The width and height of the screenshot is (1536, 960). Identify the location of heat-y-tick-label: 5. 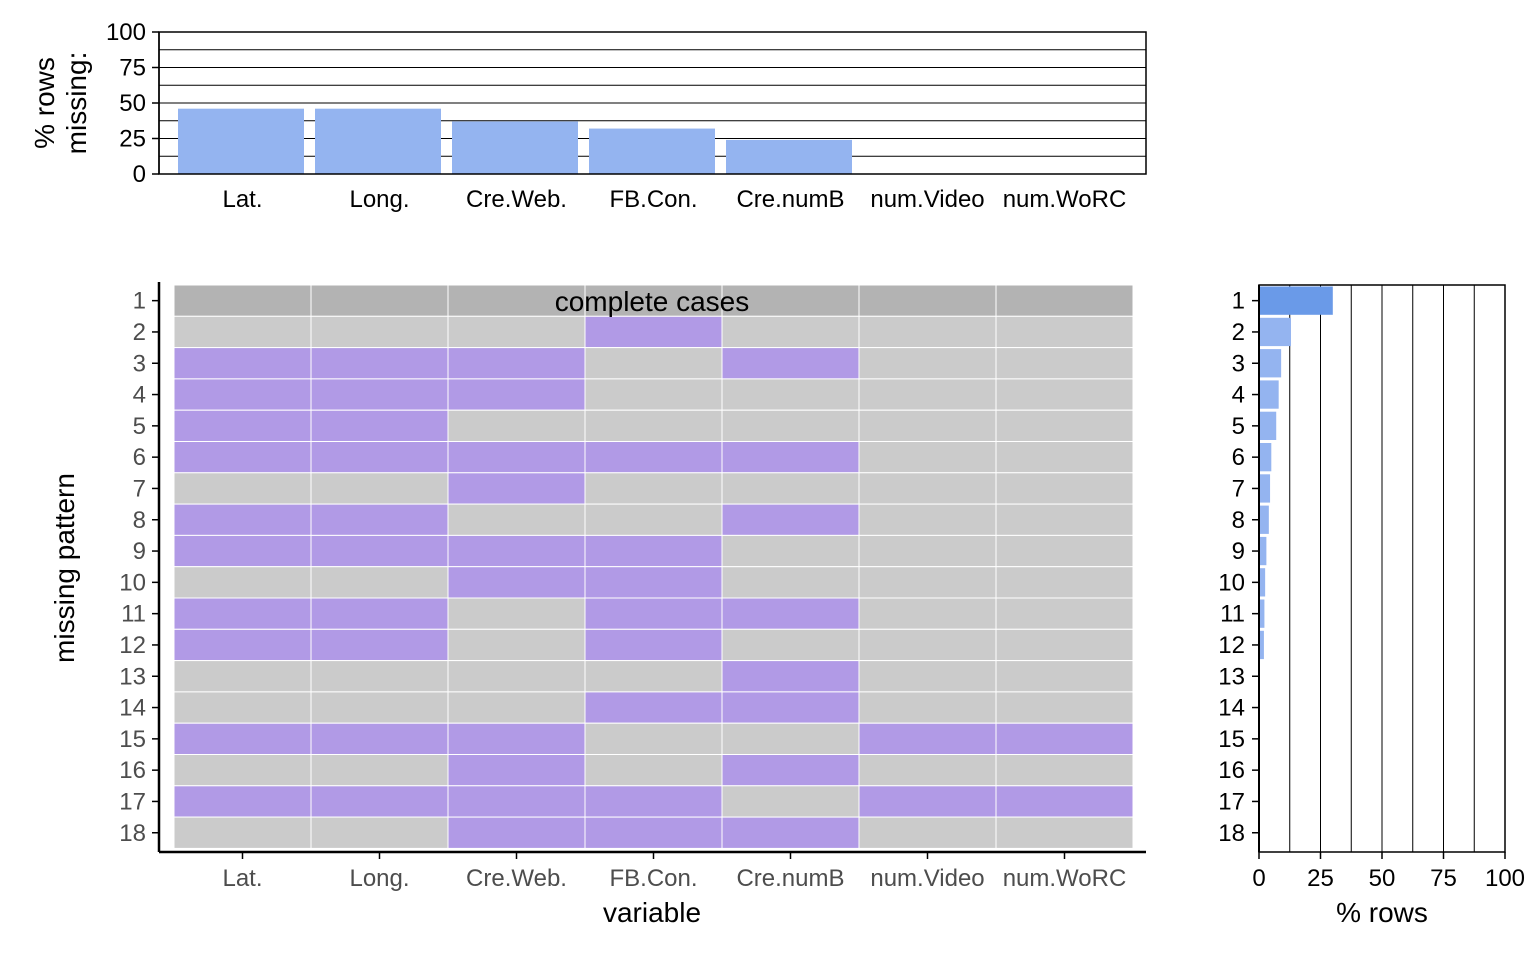
(139, 426).